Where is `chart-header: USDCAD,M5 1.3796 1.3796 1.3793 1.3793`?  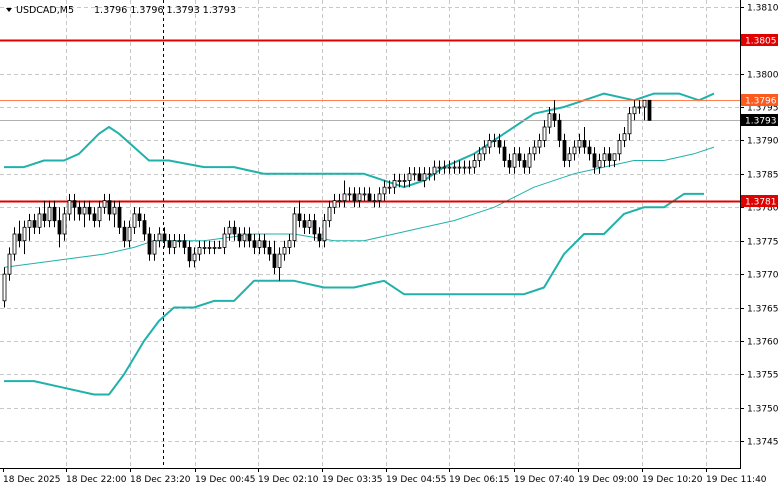
chart-header: USDCAD,M5 1.3796 1.3796 1.3793 1.3793 is located at coordinates (121, 10).